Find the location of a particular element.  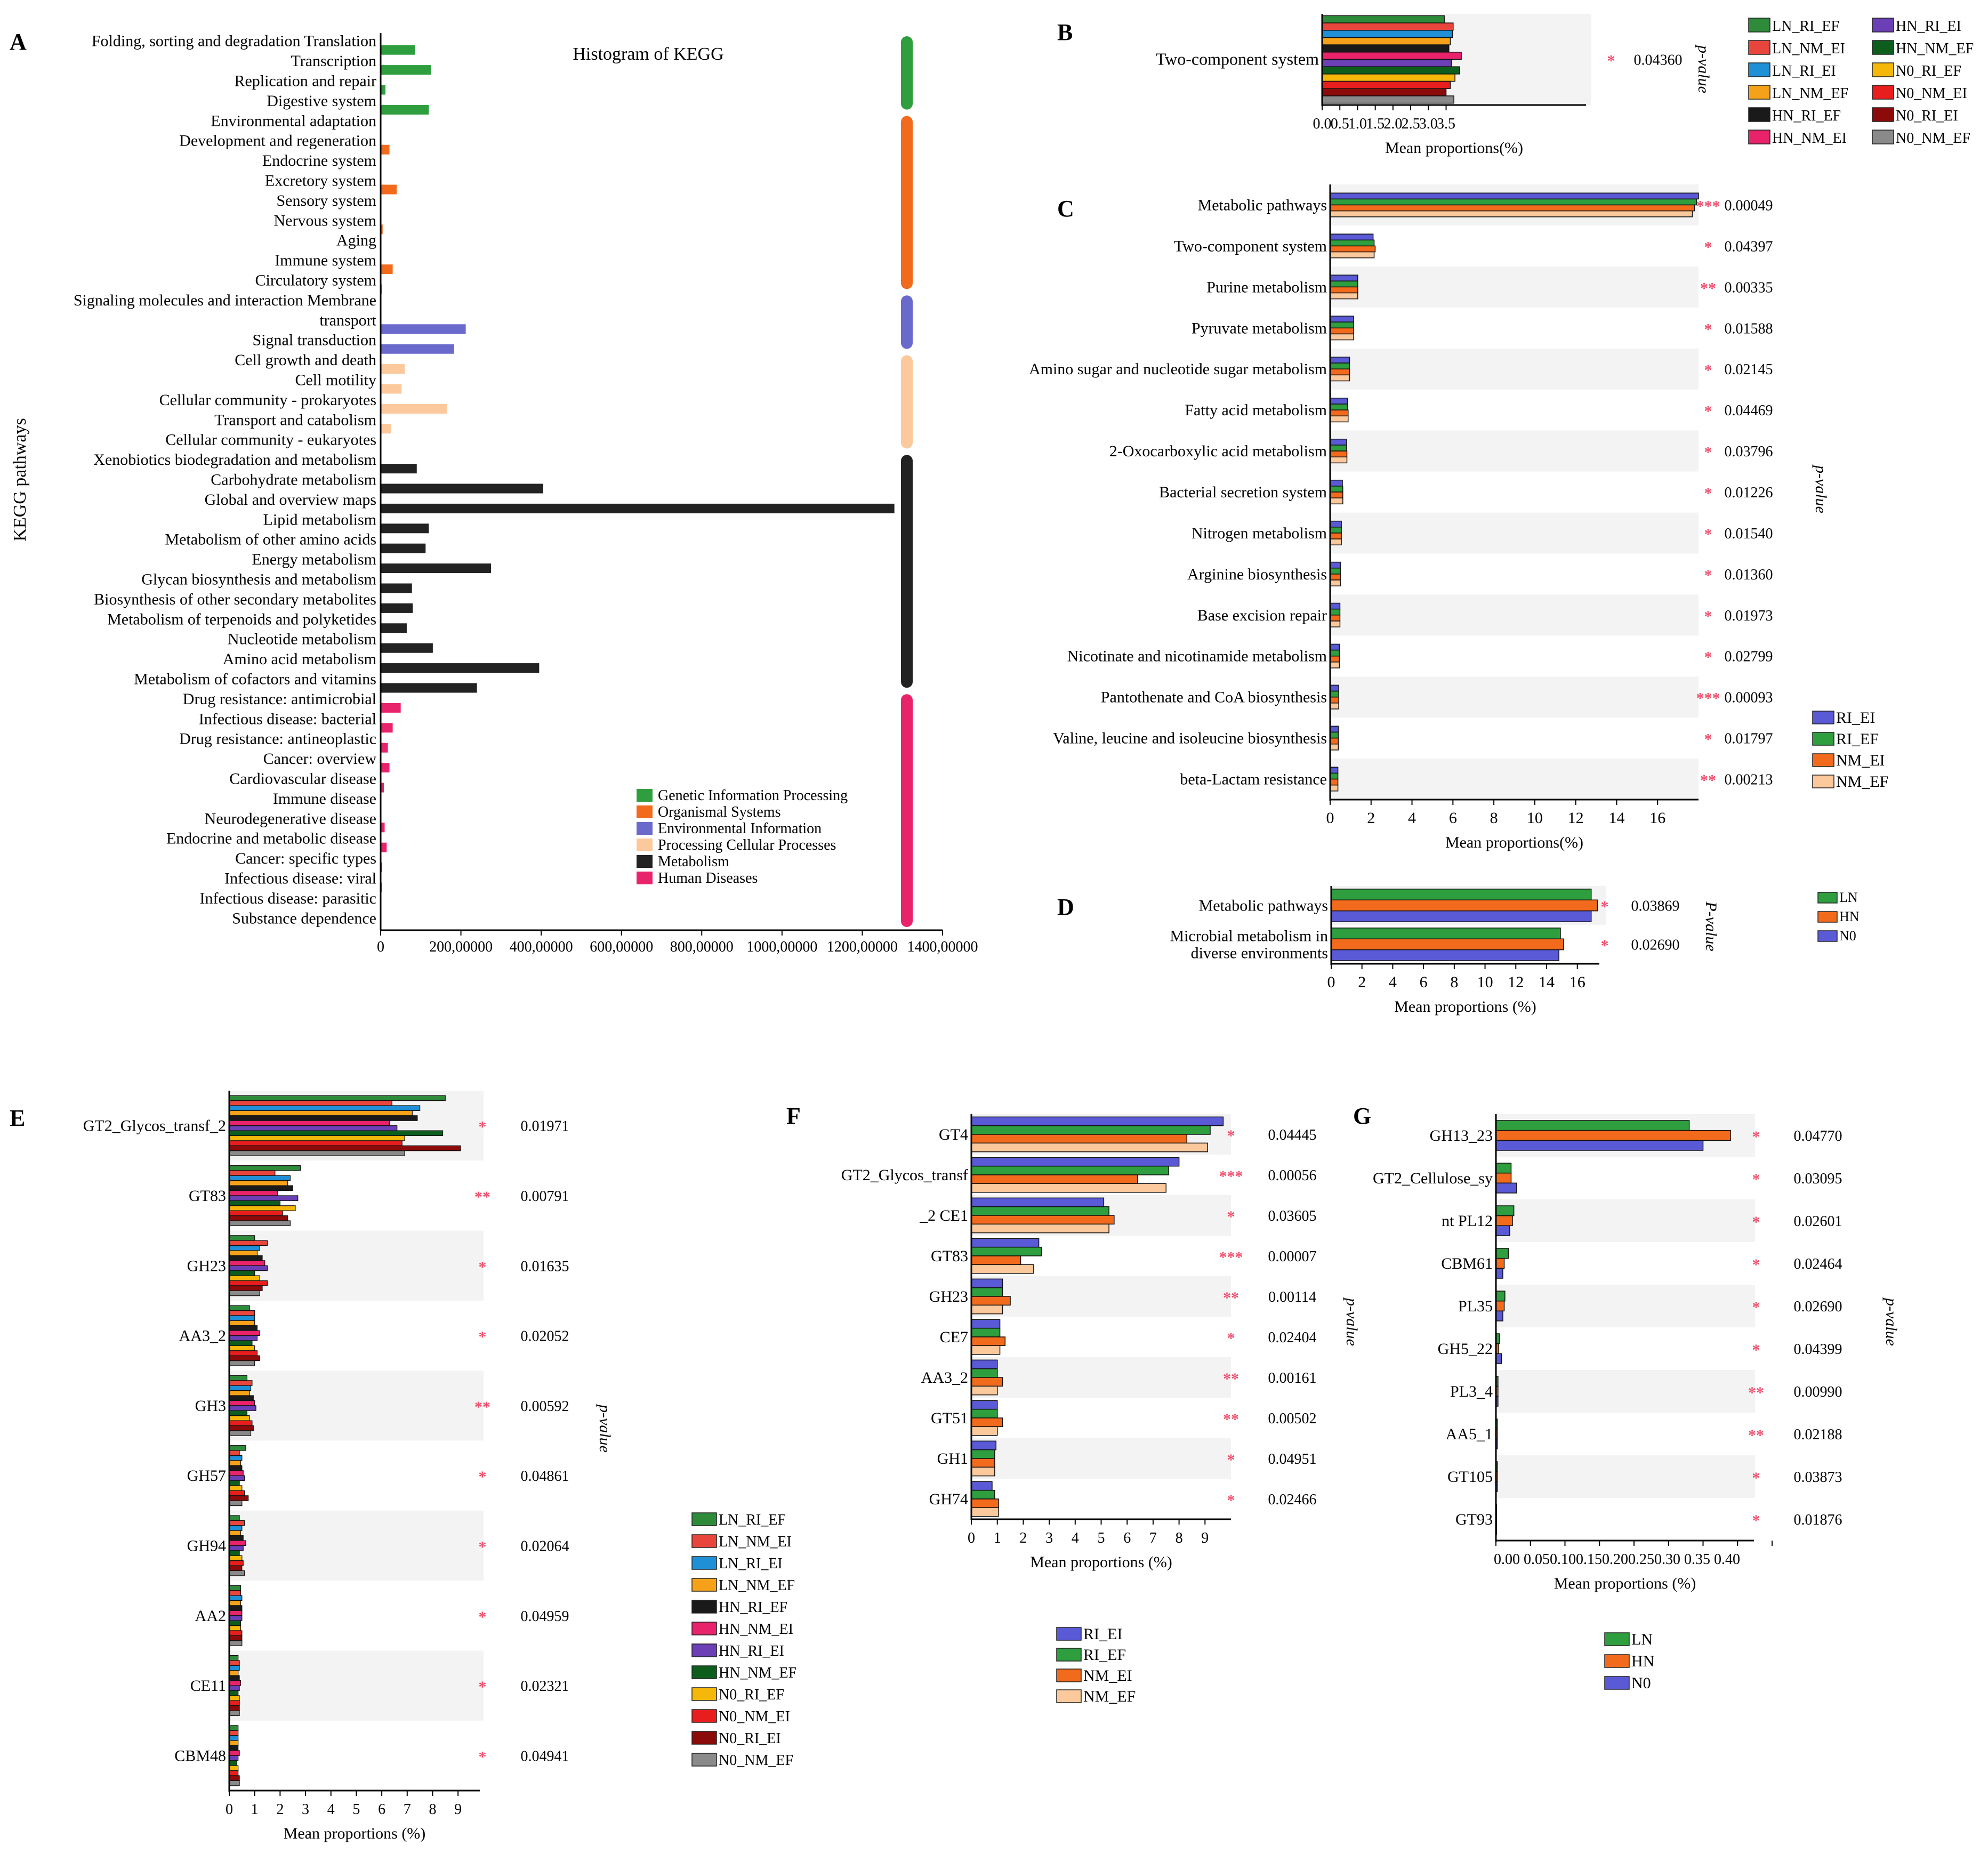

tick-label: 0.5 is located at coordinates (1340, 124).